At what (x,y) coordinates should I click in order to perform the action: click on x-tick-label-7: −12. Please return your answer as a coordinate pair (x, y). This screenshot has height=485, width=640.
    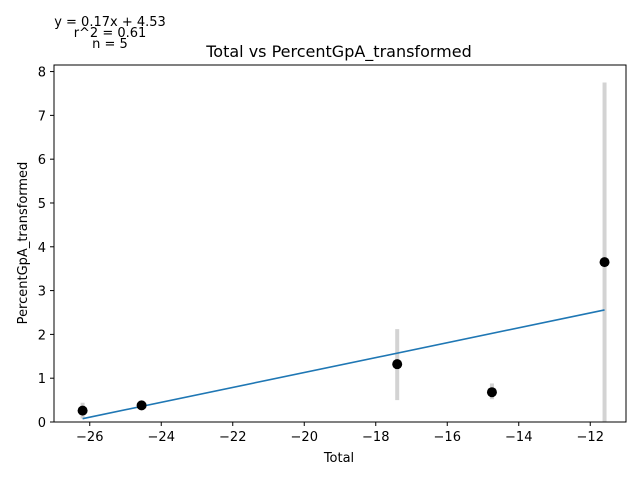
    Looking at the image, I should click on (590, 437).